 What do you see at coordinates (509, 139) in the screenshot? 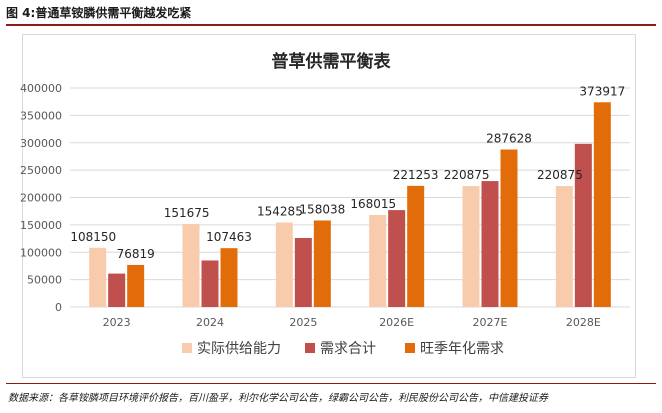
I see `data-label: 287628` at bounding box center [509, 139].